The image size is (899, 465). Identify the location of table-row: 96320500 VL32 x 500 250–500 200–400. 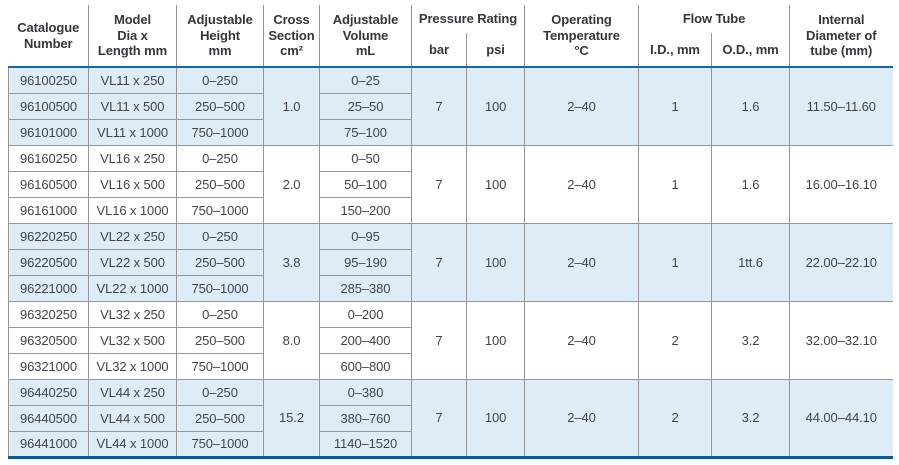
(450, 339).